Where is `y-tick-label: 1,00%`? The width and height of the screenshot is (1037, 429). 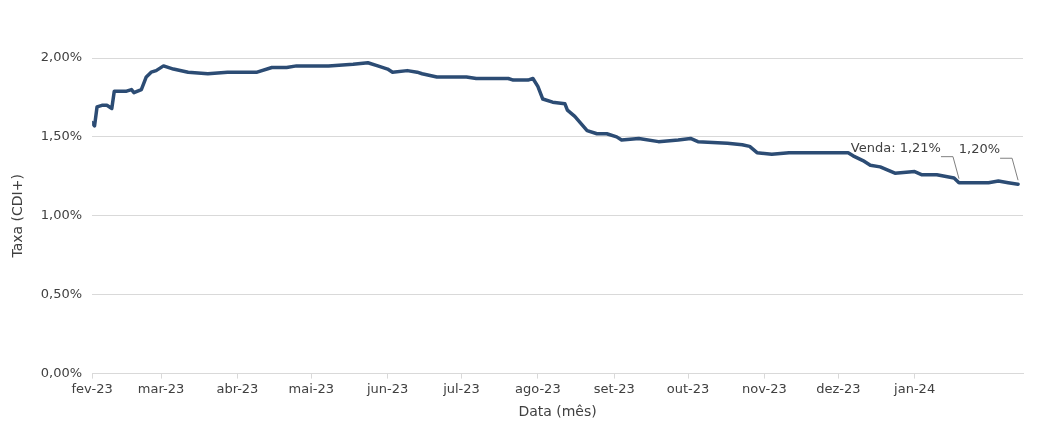 y-tick-label: 1,00% is located at coordinates (61, 215).